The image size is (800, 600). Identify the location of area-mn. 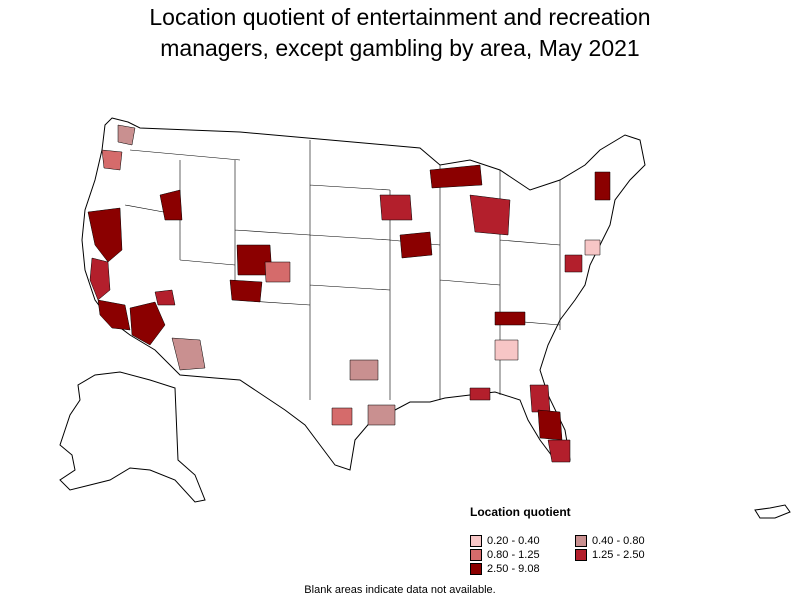
(396, 207).